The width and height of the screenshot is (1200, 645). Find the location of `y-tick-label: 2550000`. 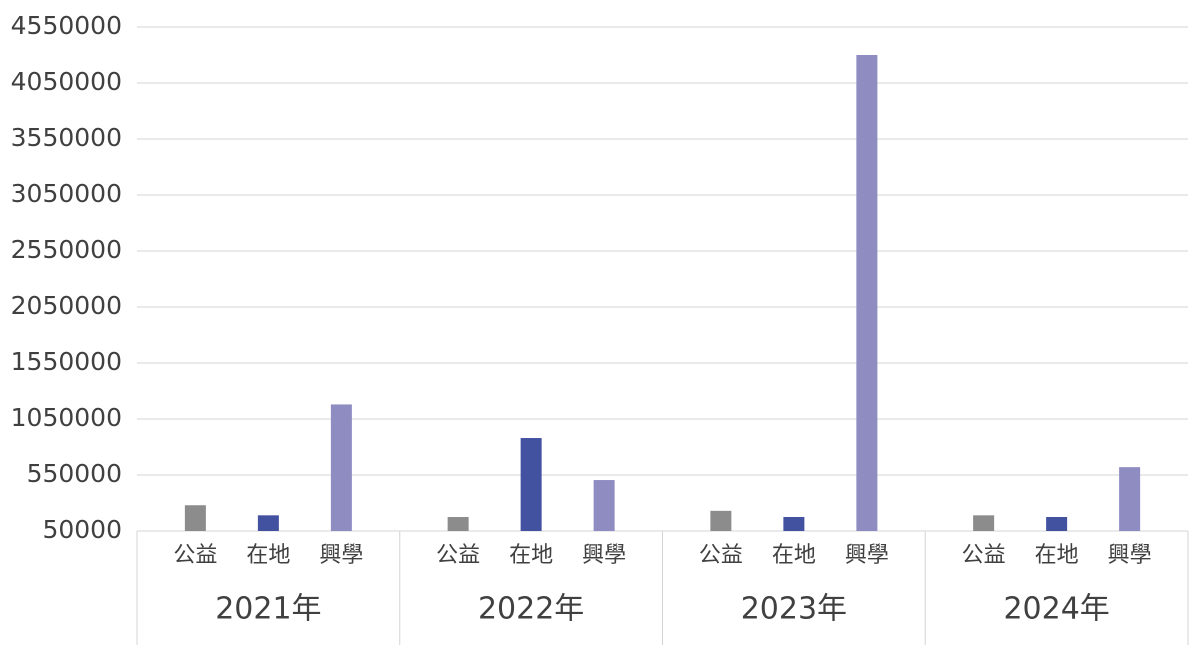

y-tick-label: 2550000 is located at coordinates (66, 249).